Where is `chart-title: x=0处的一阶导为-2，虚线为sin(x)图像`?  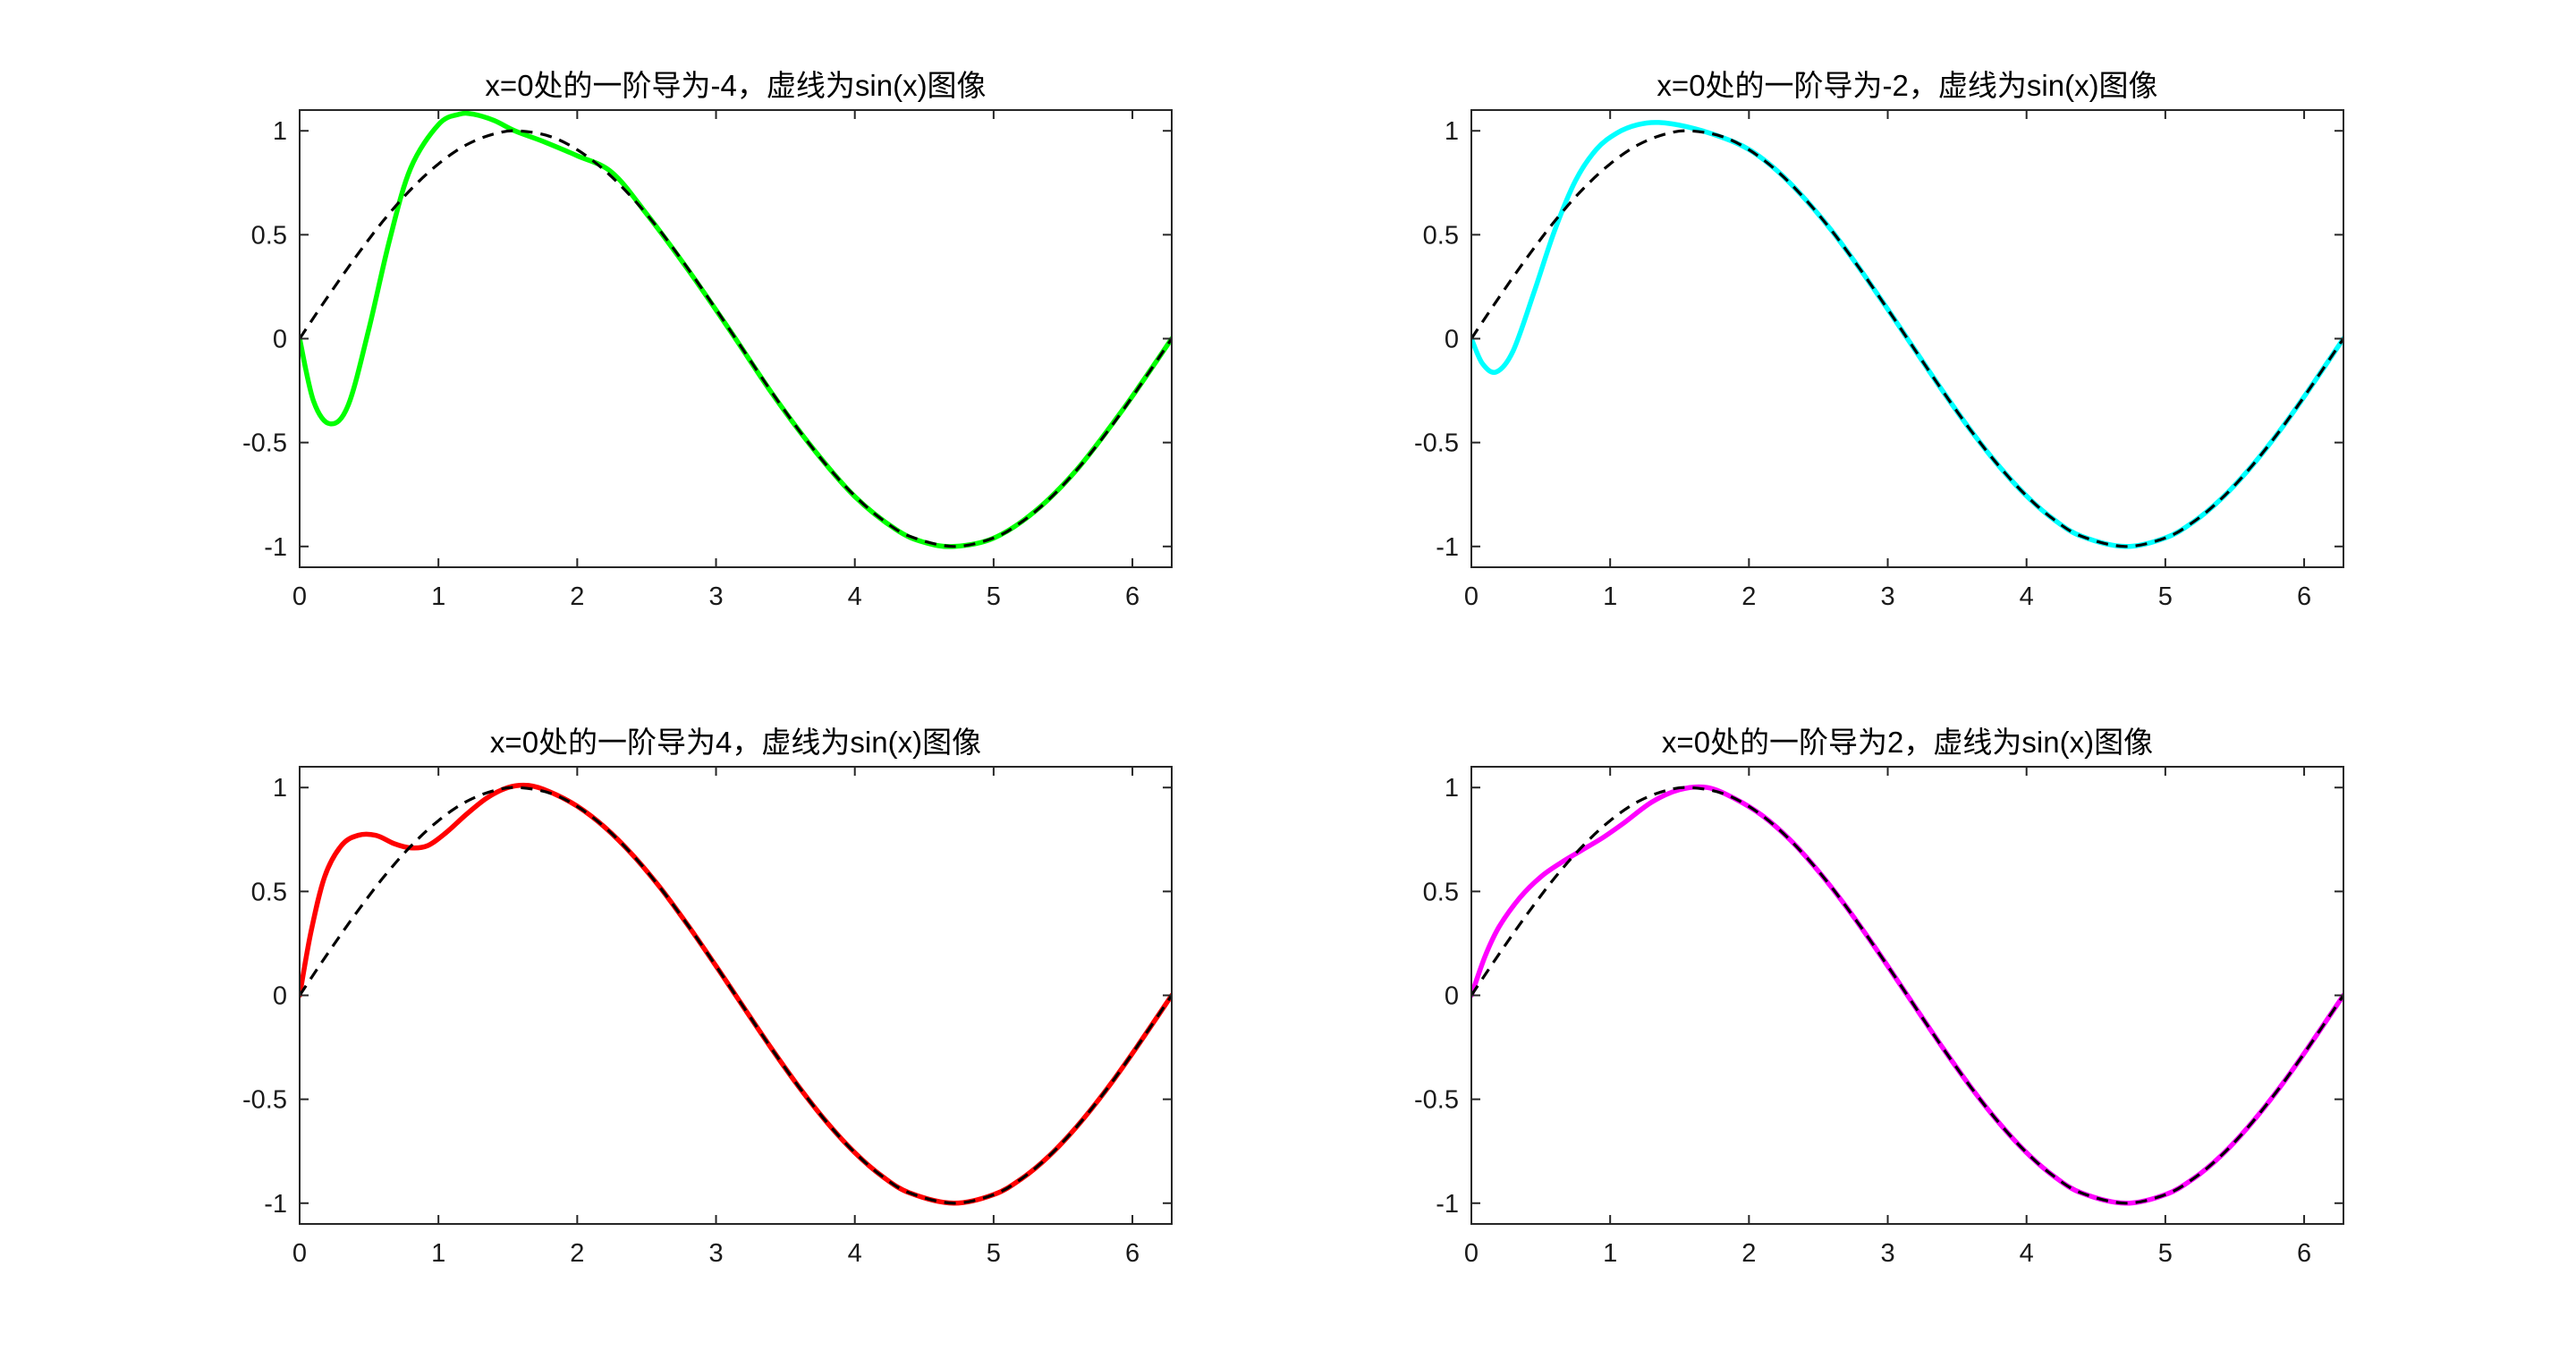
chart-title: x=0处的一阶导为-2，虚线为sin(x)图像 is located at coordinates (1907, 85).